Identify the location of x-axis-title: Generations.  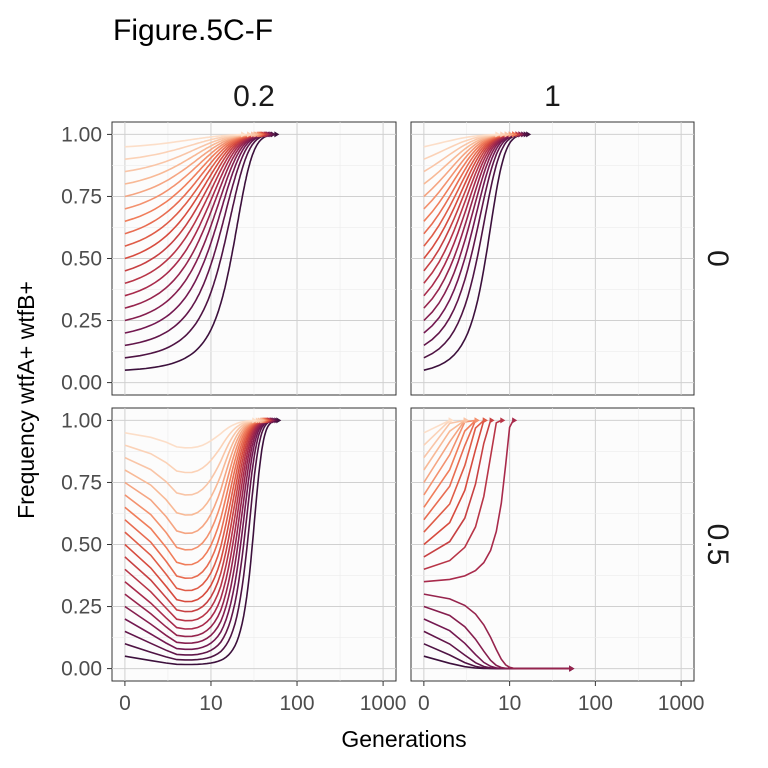
(403, 739).